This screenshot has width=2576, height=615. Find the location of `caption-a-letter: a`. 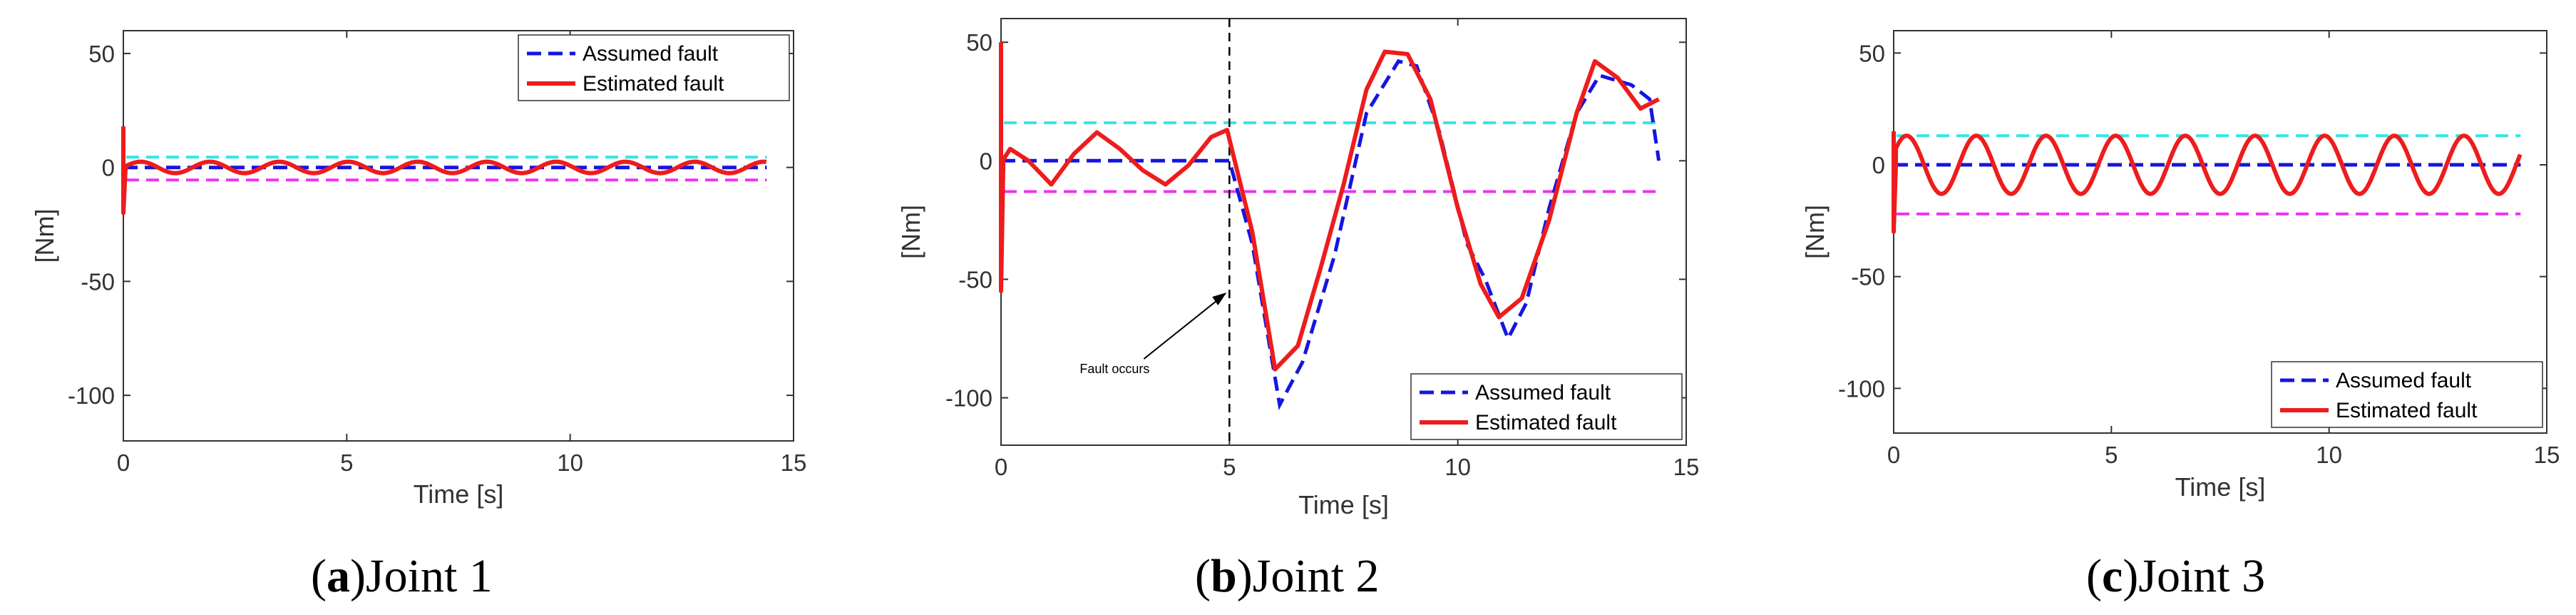

caption-a-letter: a is located at coordinates (338, 576).